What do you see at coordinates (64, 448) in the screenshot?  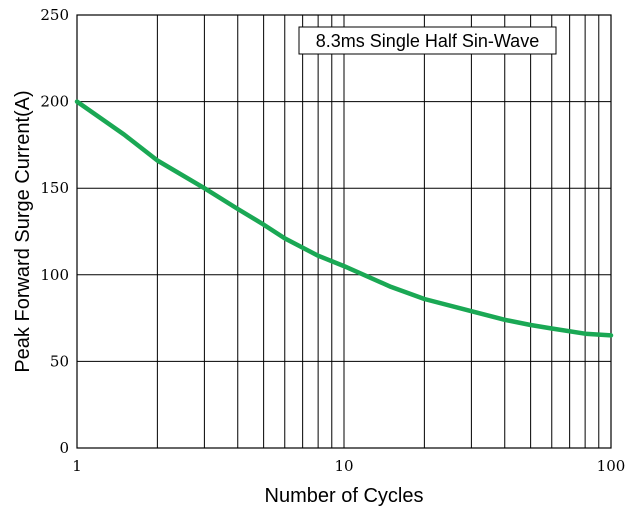 I see `y-tick-label: 0` at bounding box center [64, 448].